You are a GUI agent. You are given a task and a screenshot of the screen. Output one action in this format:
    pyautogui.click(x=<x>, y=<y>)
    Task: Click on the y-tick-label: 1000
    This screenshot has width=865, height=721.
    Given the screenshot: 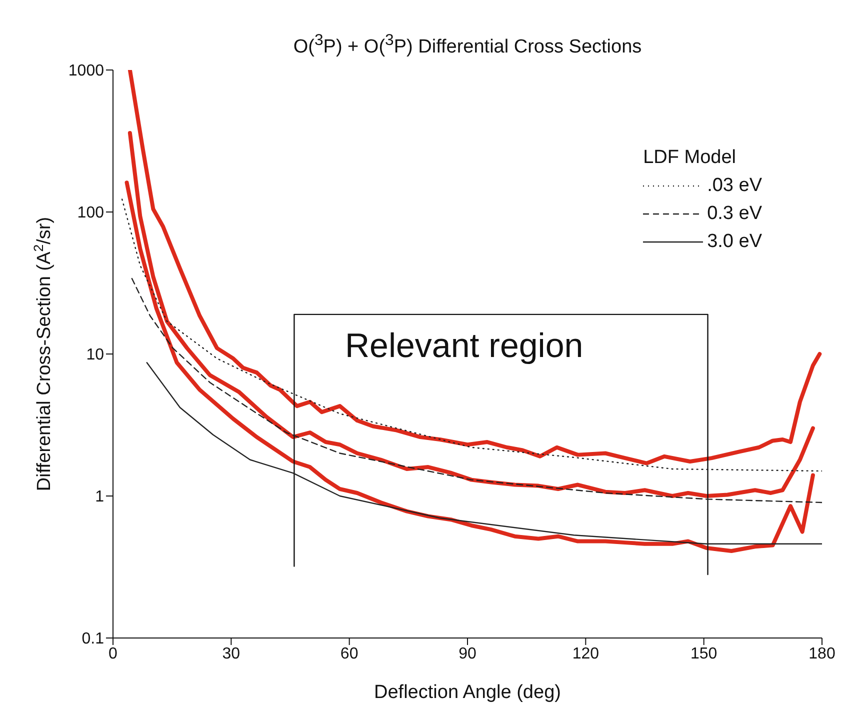 What is the action you would take?
    pyautogui.click(x=86, y=71)
    